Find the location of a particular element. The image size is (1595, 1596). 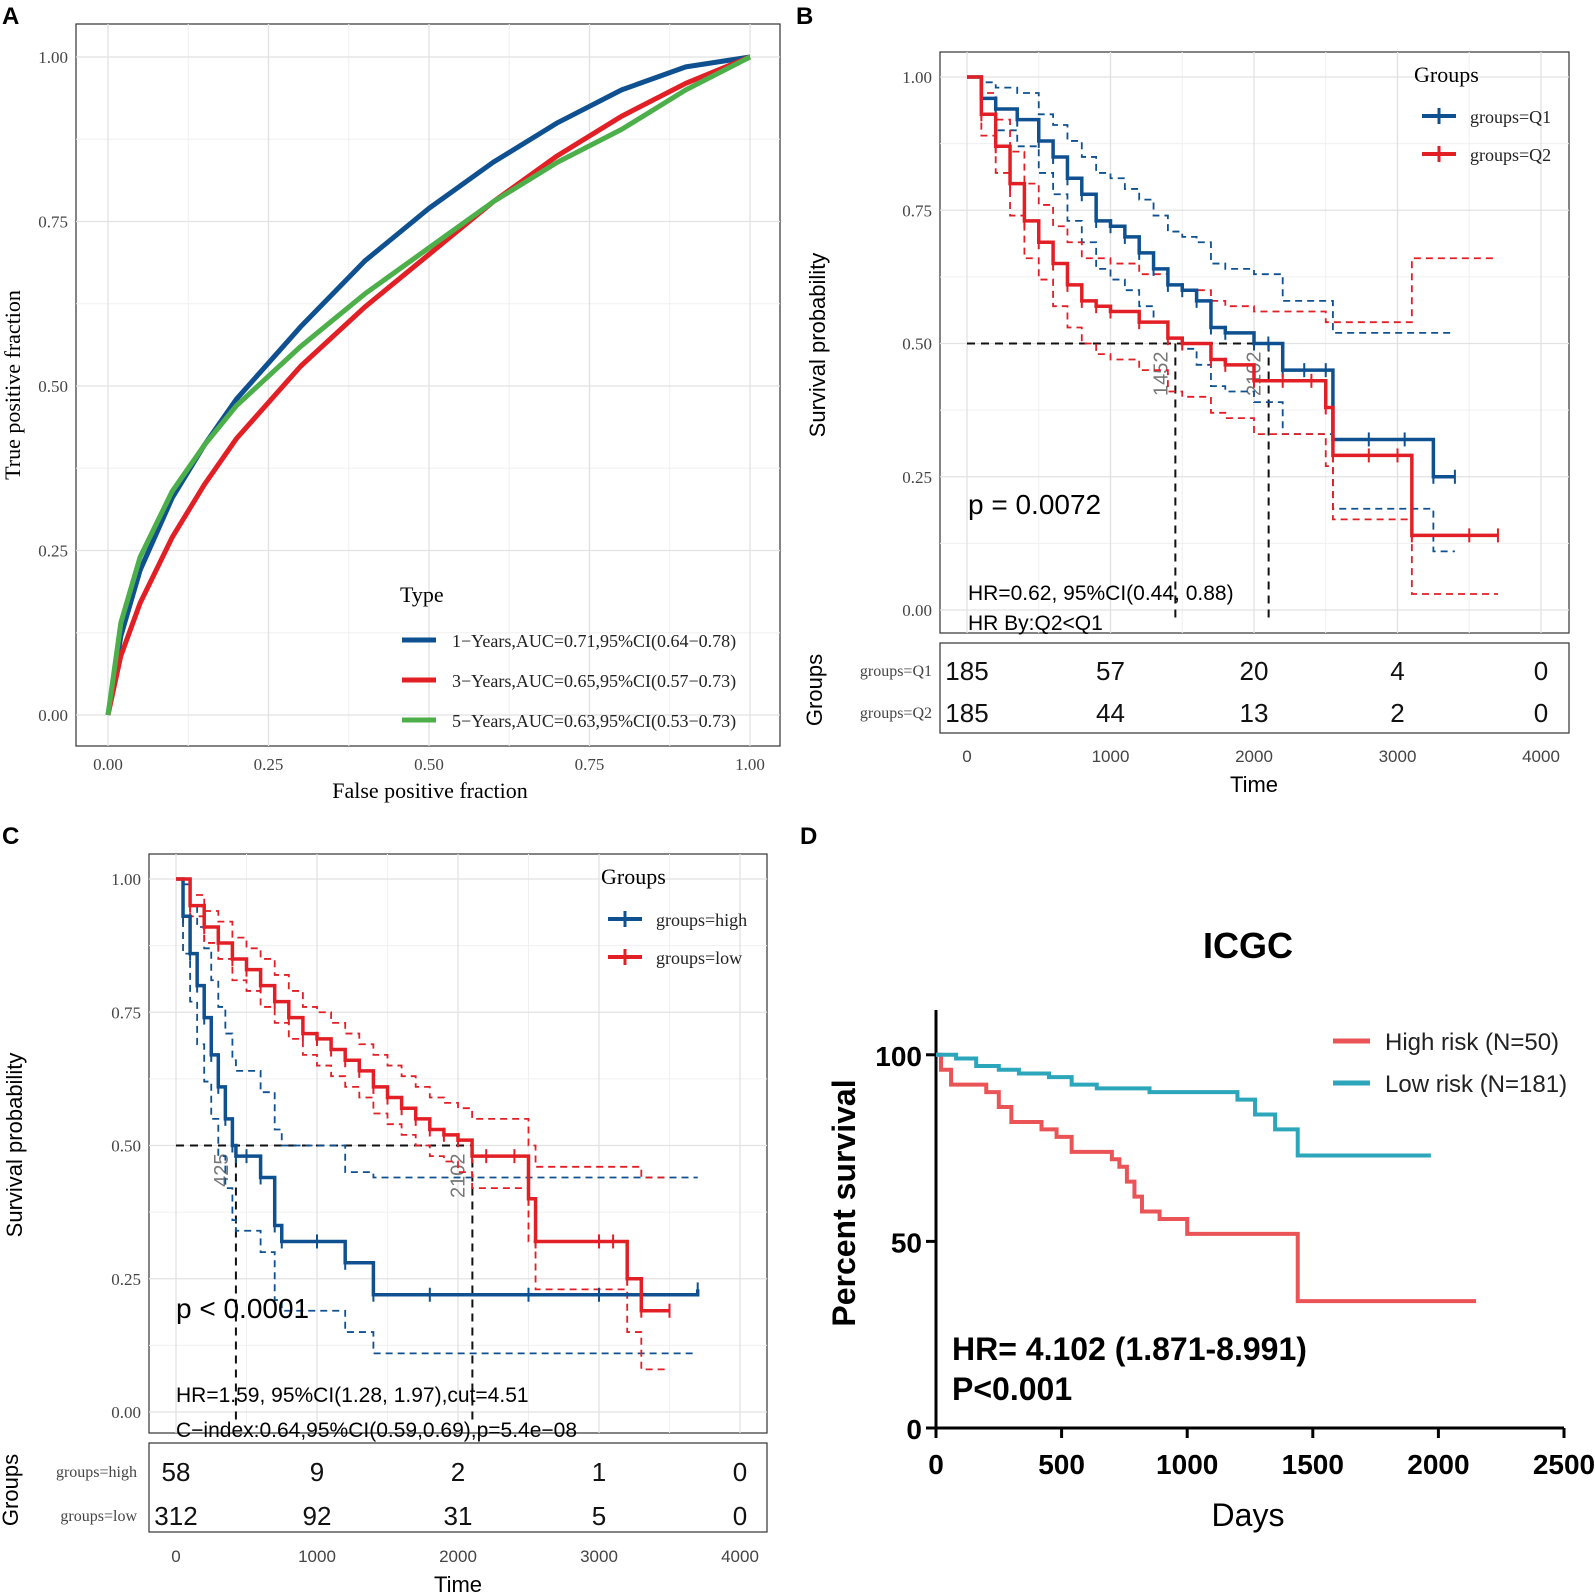

km-c-y-tick-label: 1.00 is located at coordinates (126, 879).